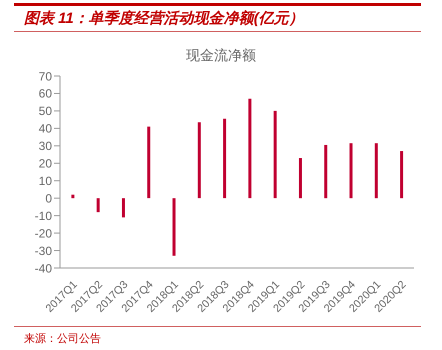  What do you see at coordinates (43, 268) in the screenshot?
I see `y-tick-label: -40` at bounding box center [43, 268].